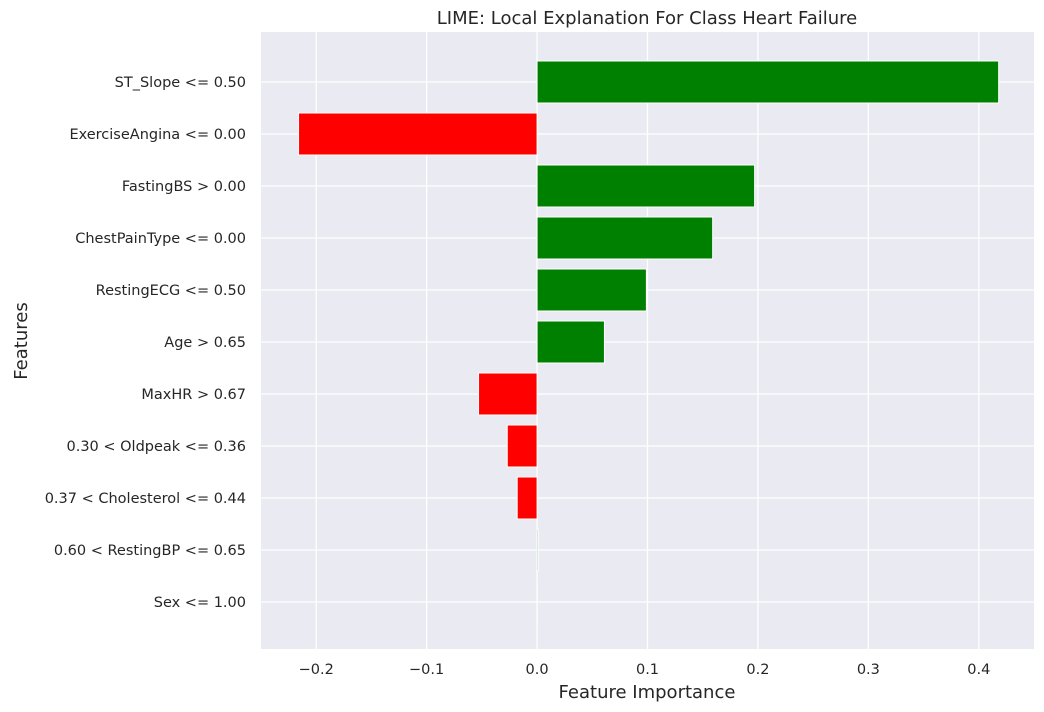 The height and width of the screenshot is (712, 1044). Describe the element at coordinates (21, 340) in the screenshot. I see `y-axis-label: Features` at that location.